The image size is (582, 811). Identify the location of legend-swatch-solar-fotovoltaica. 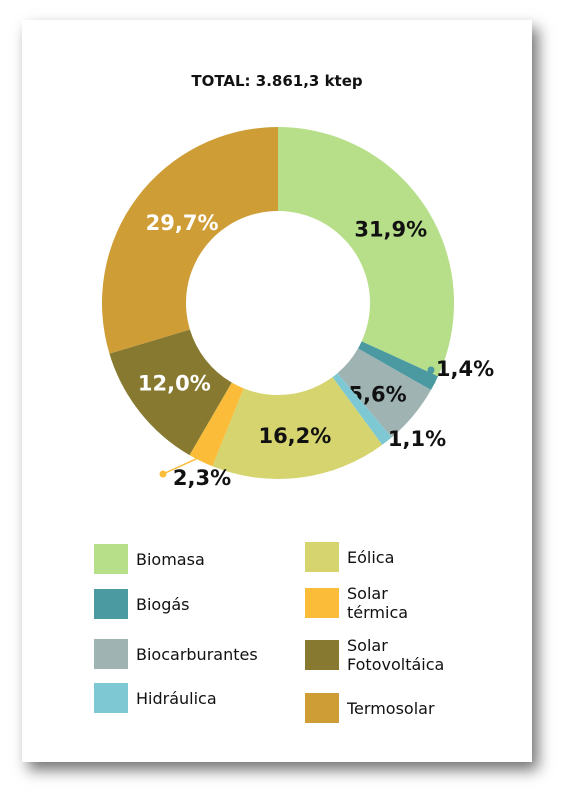
(322, 655).